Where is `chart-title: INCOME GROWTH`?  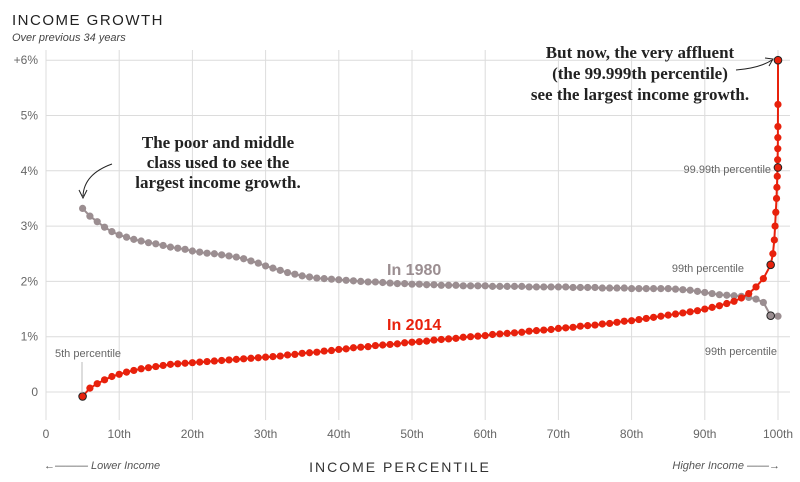 chart-title: INCOME GROWTH is located at coordinates (88, 20).